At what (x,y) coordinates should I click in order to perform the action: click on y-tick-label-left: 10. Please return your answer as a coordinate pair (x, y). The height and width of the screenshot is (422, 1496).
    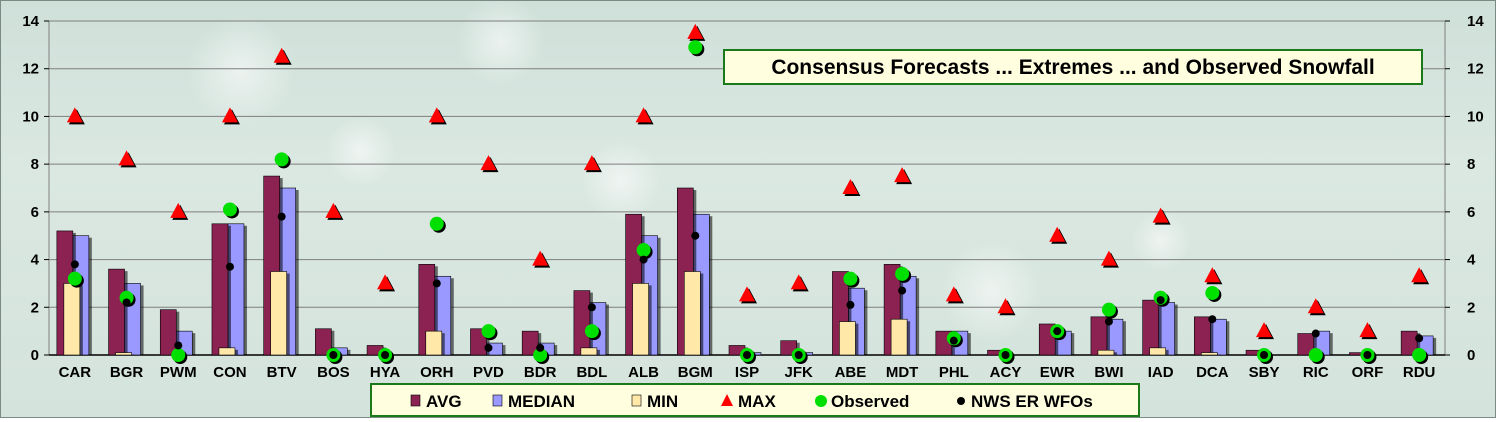
    Looking at the image, I should click on (30, 116).